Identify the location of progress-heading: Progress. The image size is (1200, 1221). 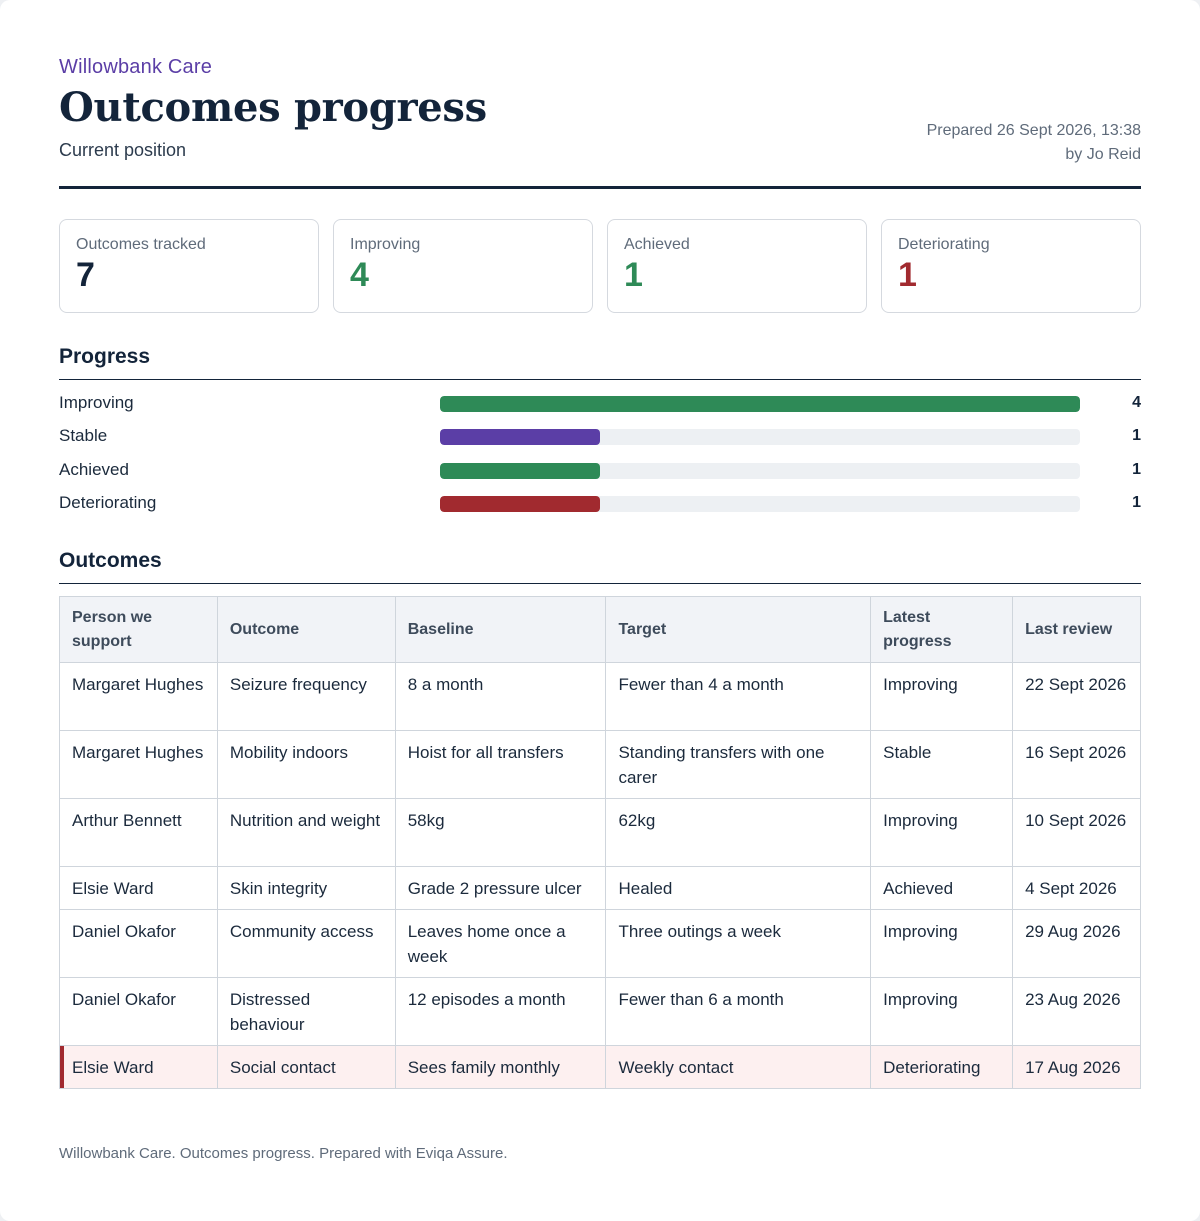
(105, 356).